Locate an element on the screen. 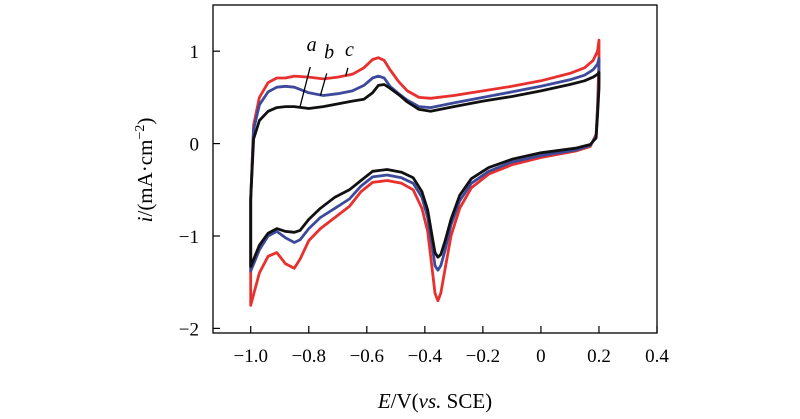  x-tick-label: −0.8 is located at coordinates (309, 356).